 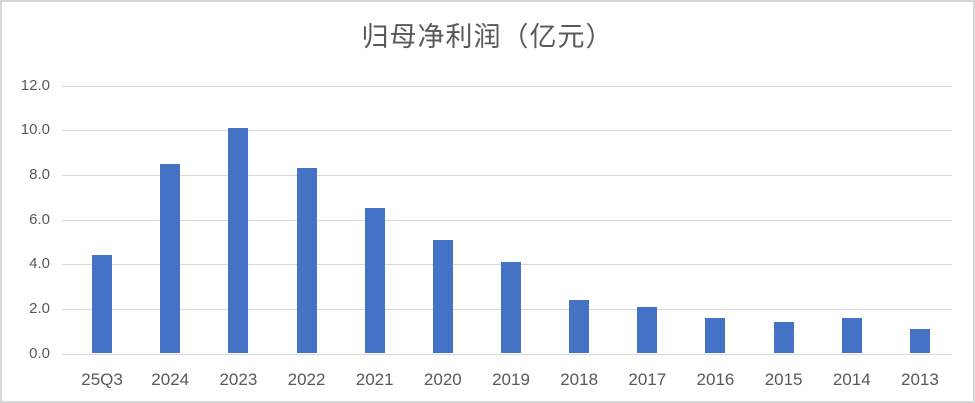 What do you see at coordinates (374, 281) in the screenshot?
I see `bar-2021` at bounding box center [374, 281].